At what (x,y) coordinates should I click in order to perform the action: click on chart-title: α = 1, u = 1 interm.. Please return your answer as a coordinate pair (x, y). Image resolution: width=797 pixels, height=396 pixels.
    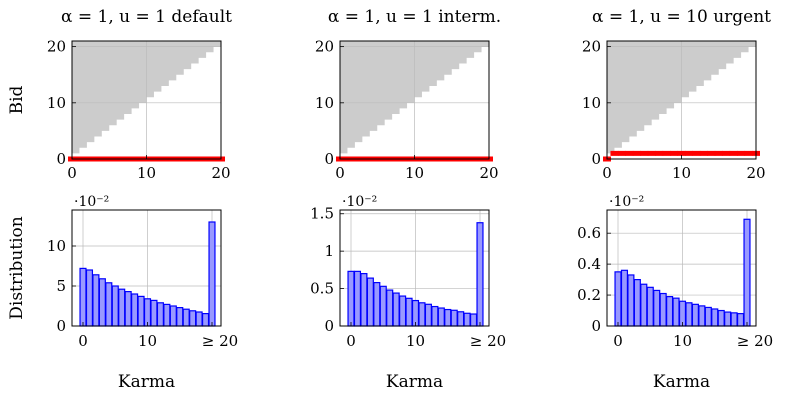
    Looking at the image, I should click on (414, 17).